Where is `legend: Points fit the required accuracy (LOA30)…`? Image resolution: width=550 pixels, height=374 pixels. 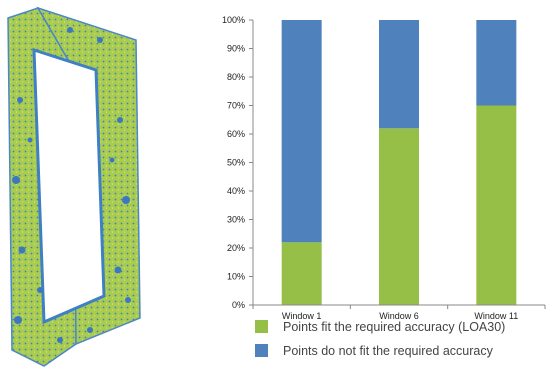
legend: Points fit the required accuracy (LOA30)… is located at coordinates (380, 339).